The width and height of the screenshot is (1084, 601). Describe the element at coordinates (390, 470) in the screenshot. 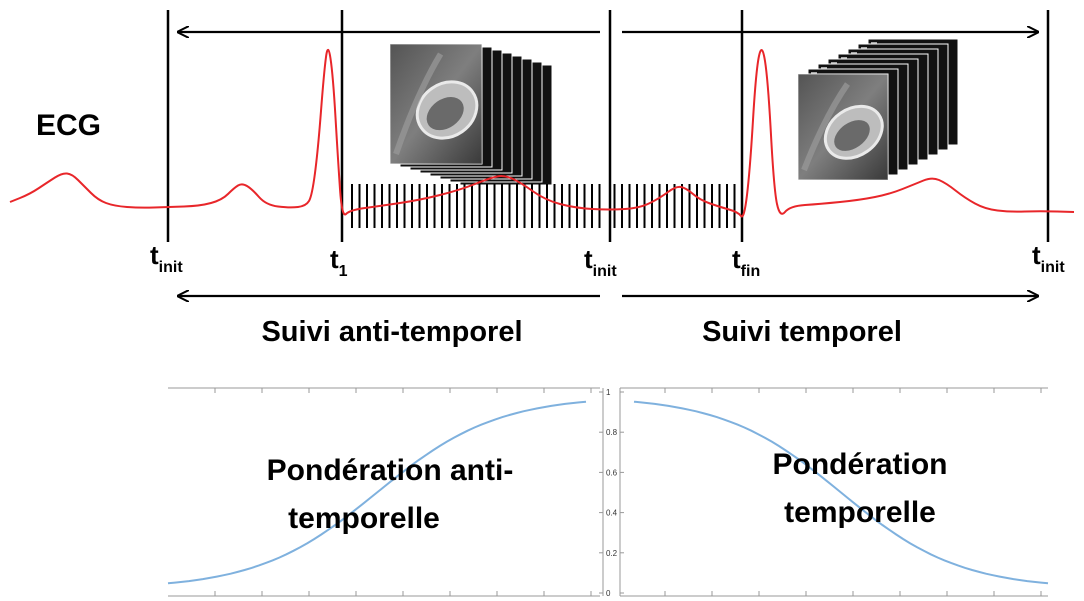

I see `anti-temporal-weight-label-line1: Pondération anti-` at that location.